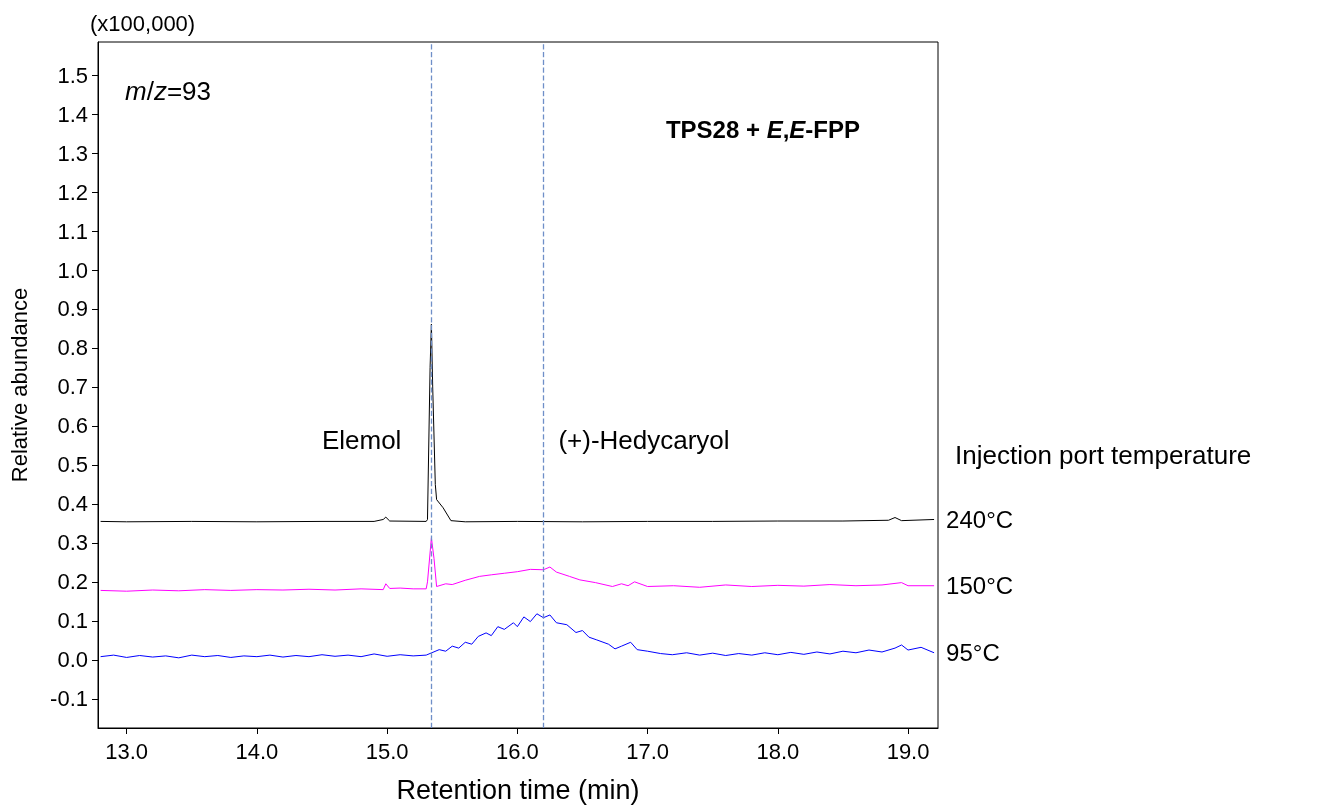 This screenshot has height=811, width=1321. I want to click on x-tick-label: 18.0, so click(778, 751).